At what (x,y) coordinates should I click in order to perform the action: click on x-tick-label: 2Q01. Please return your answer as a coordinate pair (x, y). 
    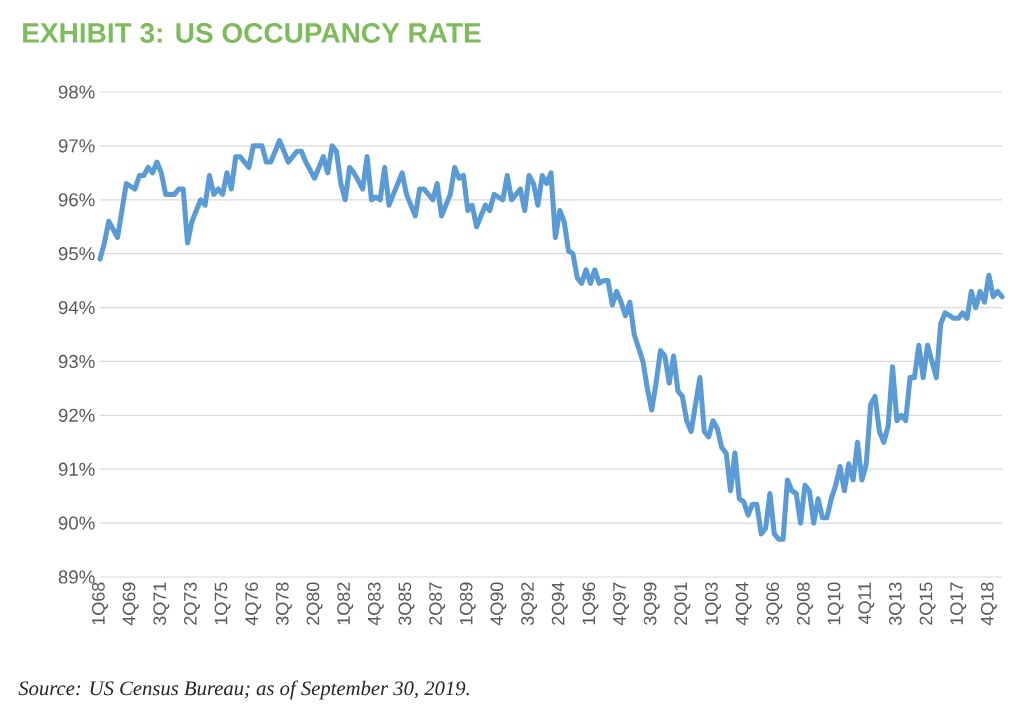
    Looking at the image, I should click on (682, 603).